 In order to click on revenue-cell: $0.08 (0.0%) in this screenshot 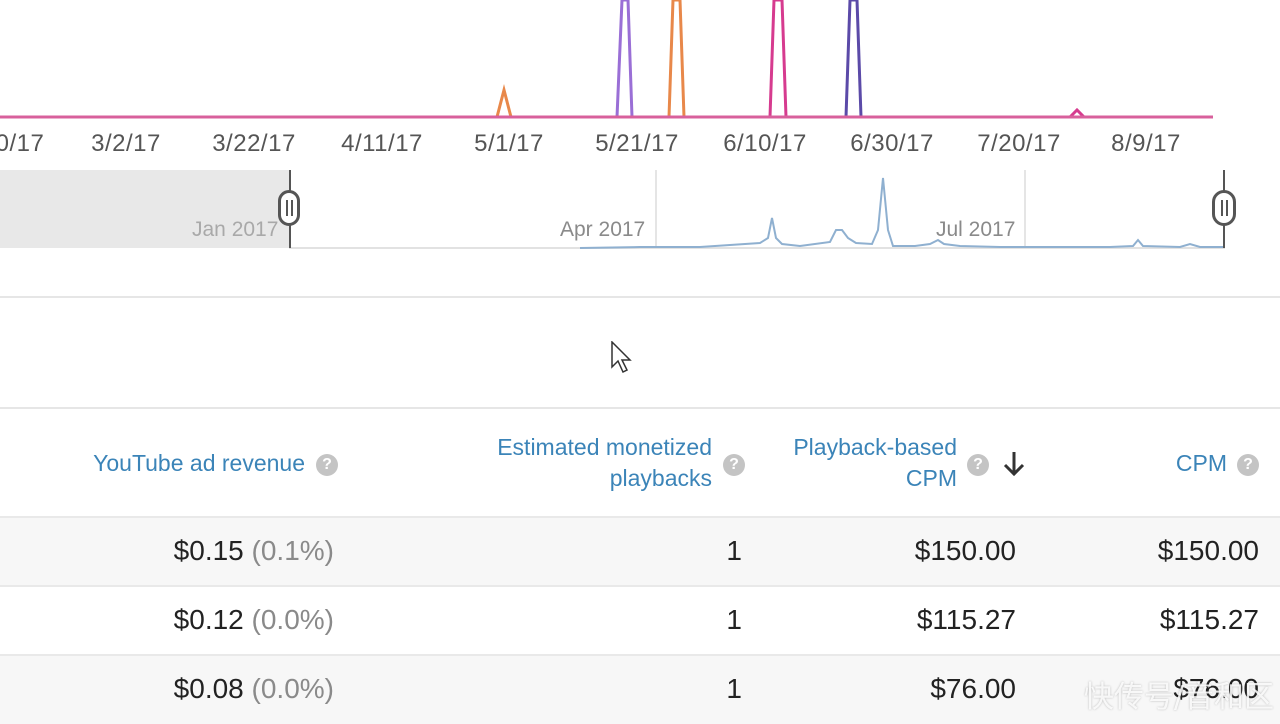, I will do `click(254, 689)`.